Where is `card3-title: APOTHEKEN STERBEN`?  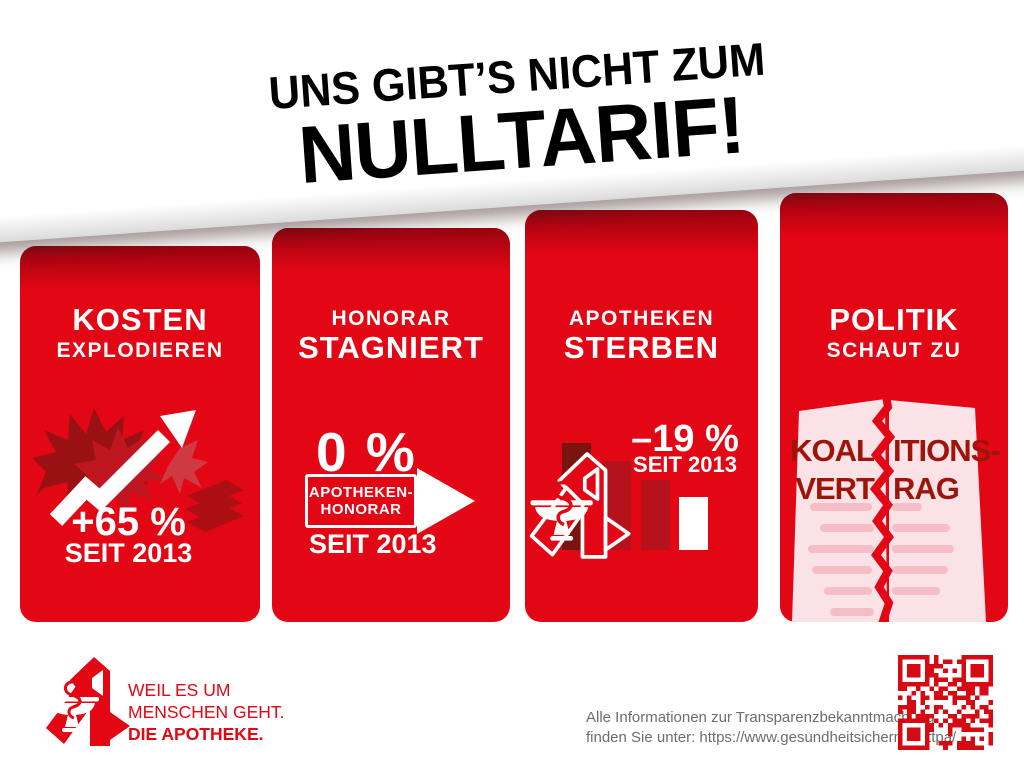
card3-title: APOTHEKEN STERBEN is located at coordinates (641, 335).